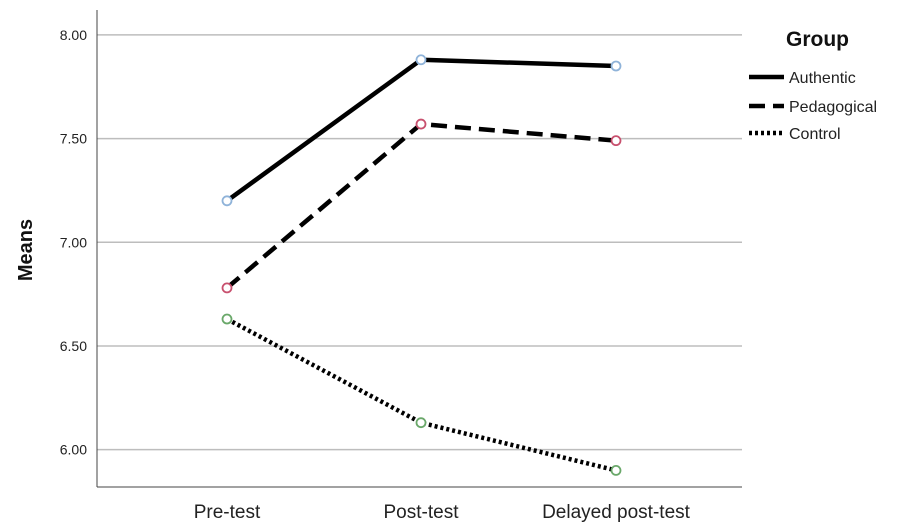 This screenshot has width=899, height=526. Describe the element at coordinates (815, 134) in the screenshot. I see `legend-label: Control` at that location.